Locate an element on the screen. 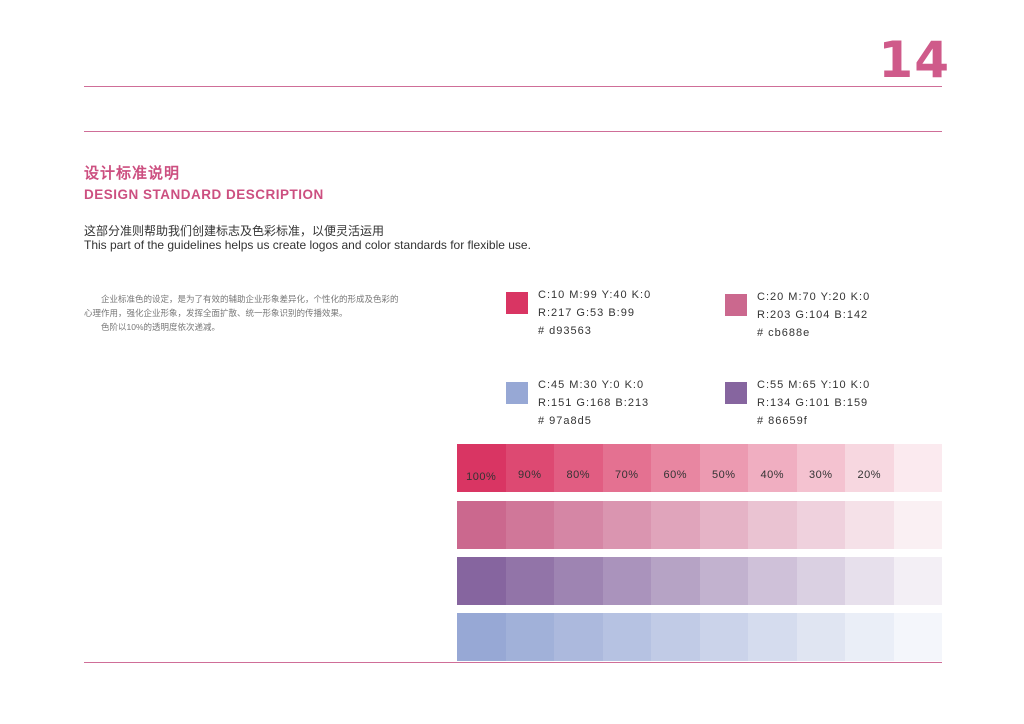 The height and width of the screenshot is (724, 1024). header-divider is located at coordinates (513, 131).